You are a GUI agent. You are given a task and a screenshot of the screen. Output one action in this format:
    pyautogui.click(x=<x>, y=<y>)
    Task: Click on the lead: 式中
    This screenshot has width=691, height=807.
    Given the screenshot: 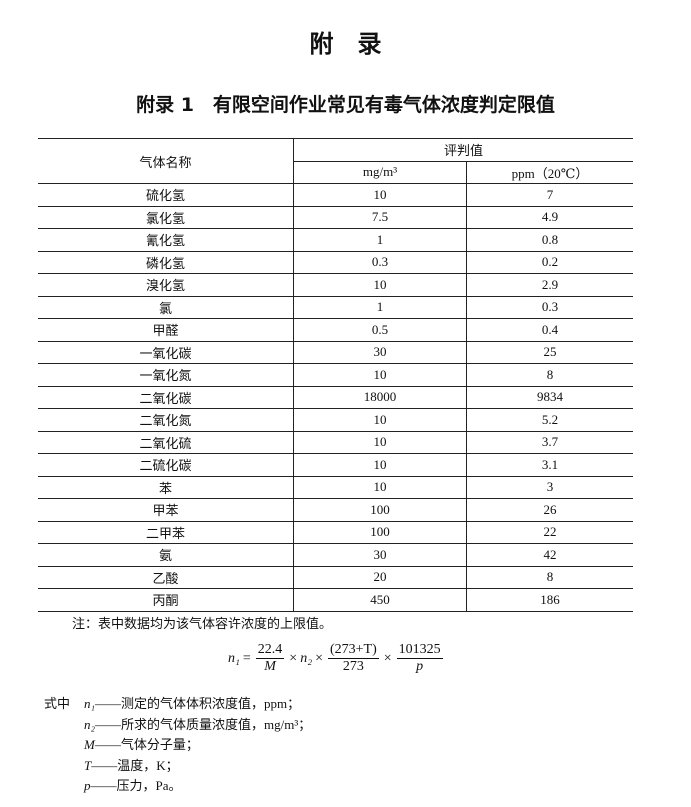 What is the action you would take?
    pyautogui.click(x=57, y=703)
    